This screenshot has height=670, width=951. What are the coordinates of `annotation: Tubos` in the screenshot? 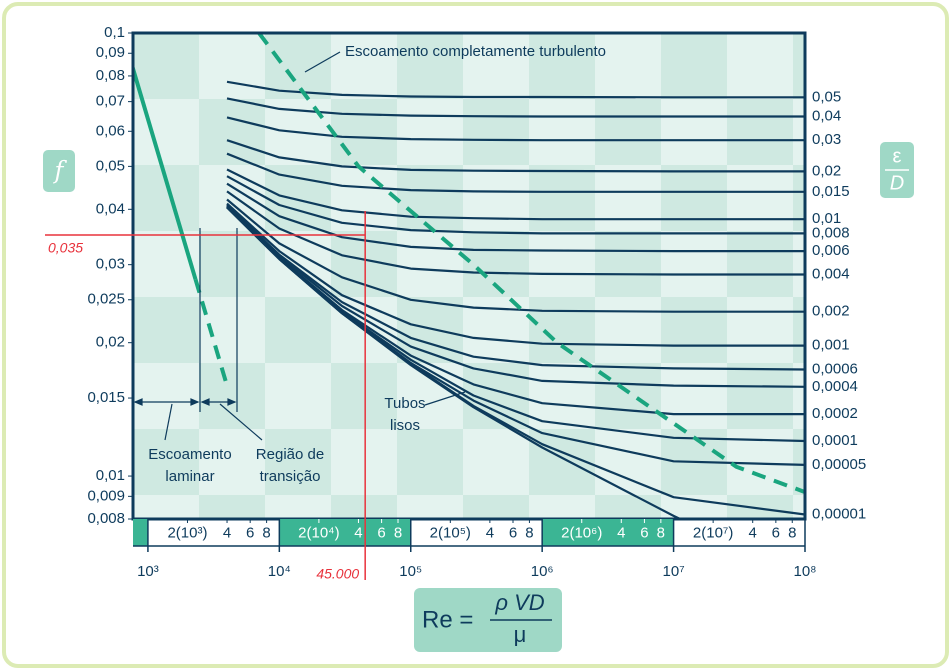 It's located at (404, 403).